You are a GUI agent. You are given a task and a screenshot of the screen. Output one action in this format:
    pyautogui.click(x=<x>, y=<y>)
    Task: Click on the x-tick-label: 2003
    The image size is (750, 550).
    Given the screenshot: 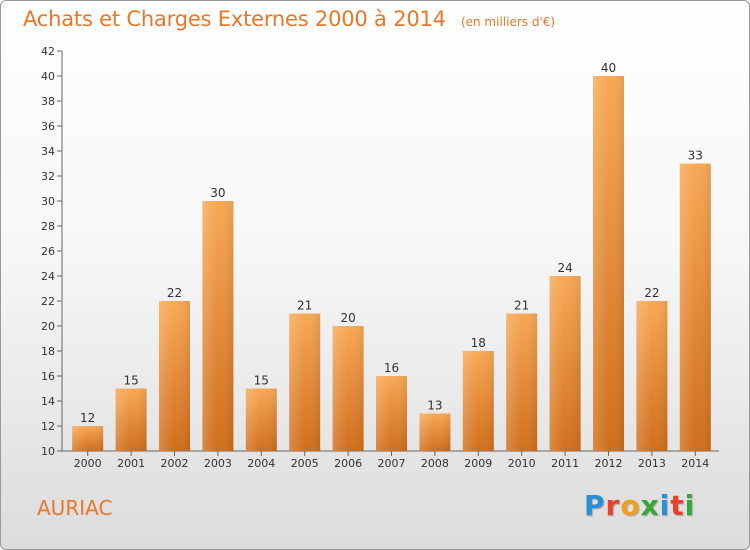 What is the action you would take?
    pyautogui.click(x=218, y=463)
    